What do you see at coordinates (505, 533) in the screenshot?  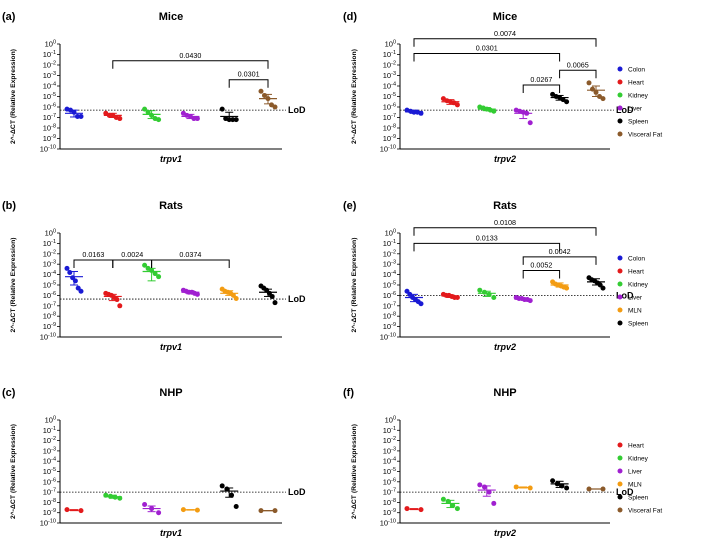 I see `x-axis-label: trpv2` at bounding box center [505, 533].